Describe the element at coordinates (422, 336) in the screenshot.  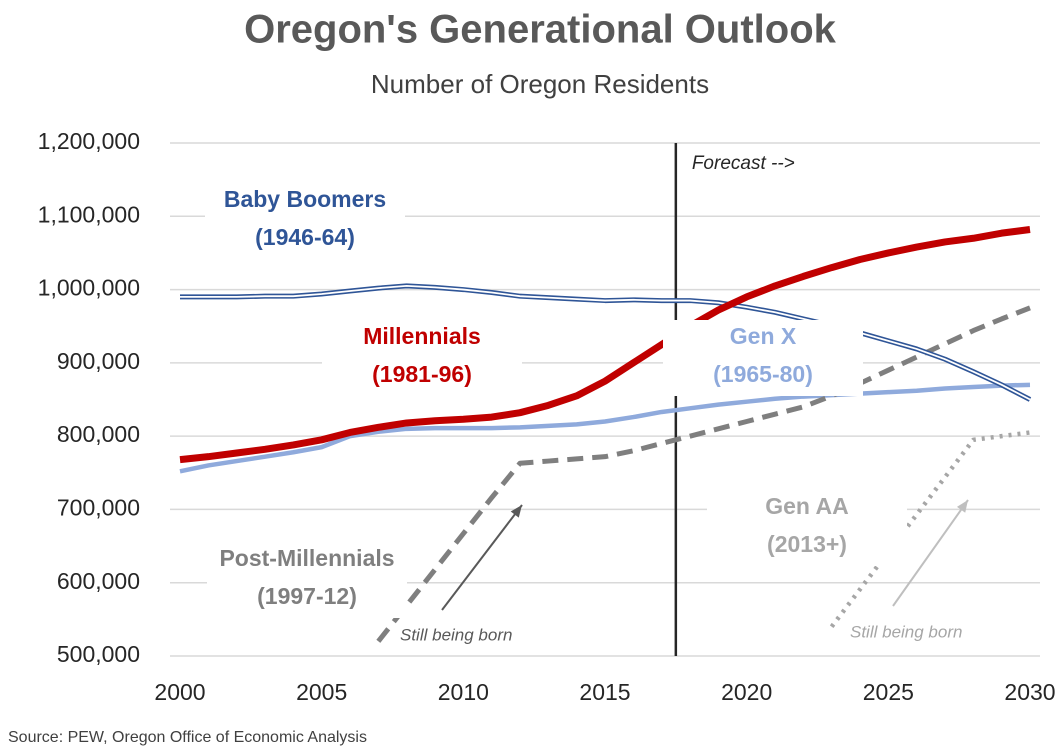
I see `series-label: Millennials` at that location.